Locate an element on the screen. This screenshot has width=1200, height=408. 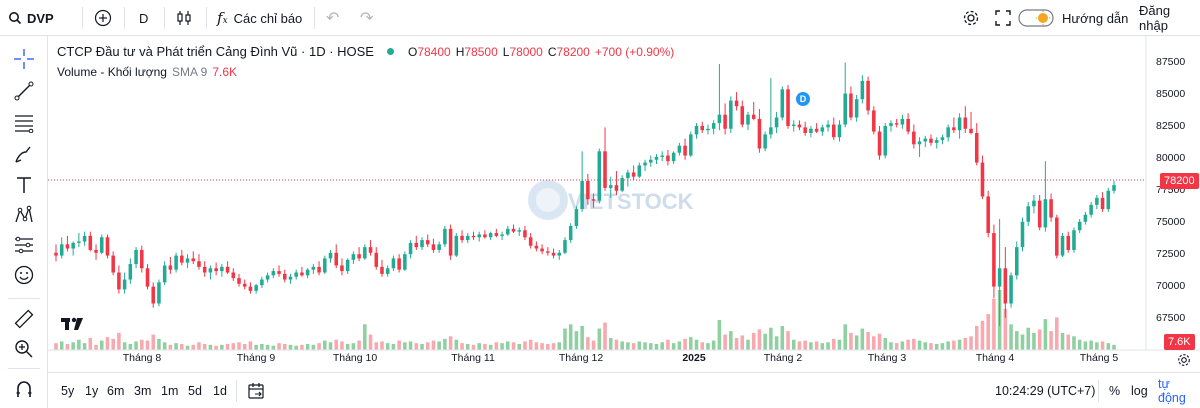
text-tool is located at coordinates (24, 185).